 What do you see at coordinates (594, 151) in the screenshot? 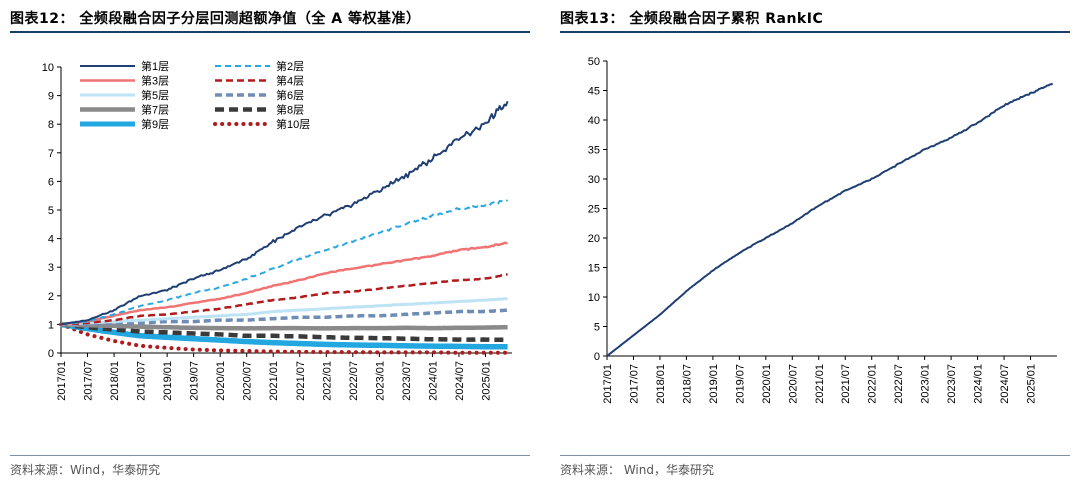
I see `y-tick-label: 35` at bounding box center [594, 151].